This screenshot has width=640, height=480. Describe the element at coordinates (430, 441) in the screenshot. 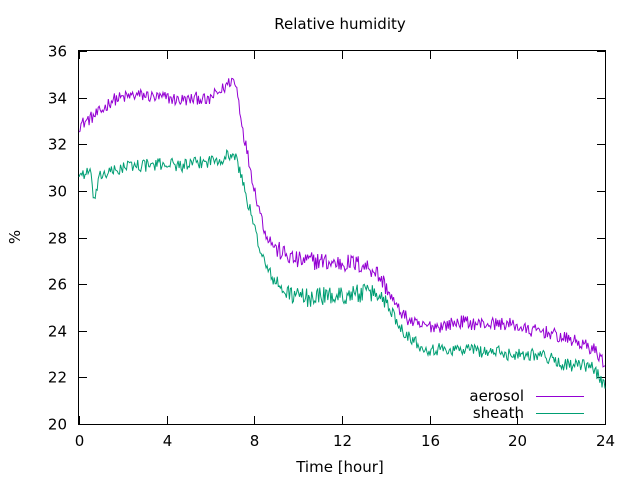

I see `x-tick-label: 16` at that location.